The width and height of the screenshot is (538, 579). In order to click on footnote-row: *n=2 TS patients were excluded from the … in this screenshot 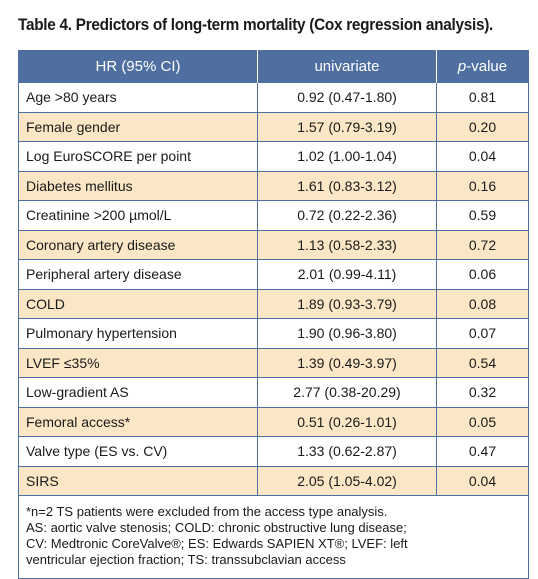, I will do `click(273, 537)`.